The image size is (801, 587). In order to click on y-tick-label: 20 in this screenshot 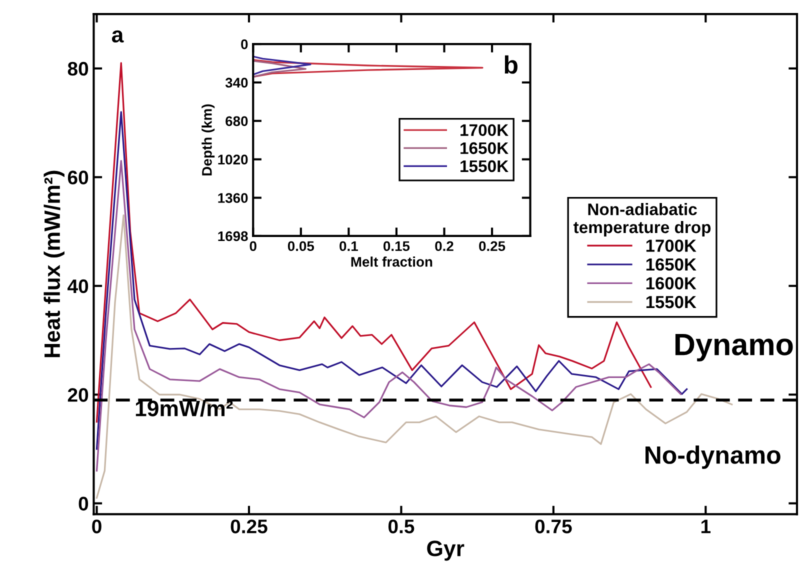, I will do `click(78, 395)`.